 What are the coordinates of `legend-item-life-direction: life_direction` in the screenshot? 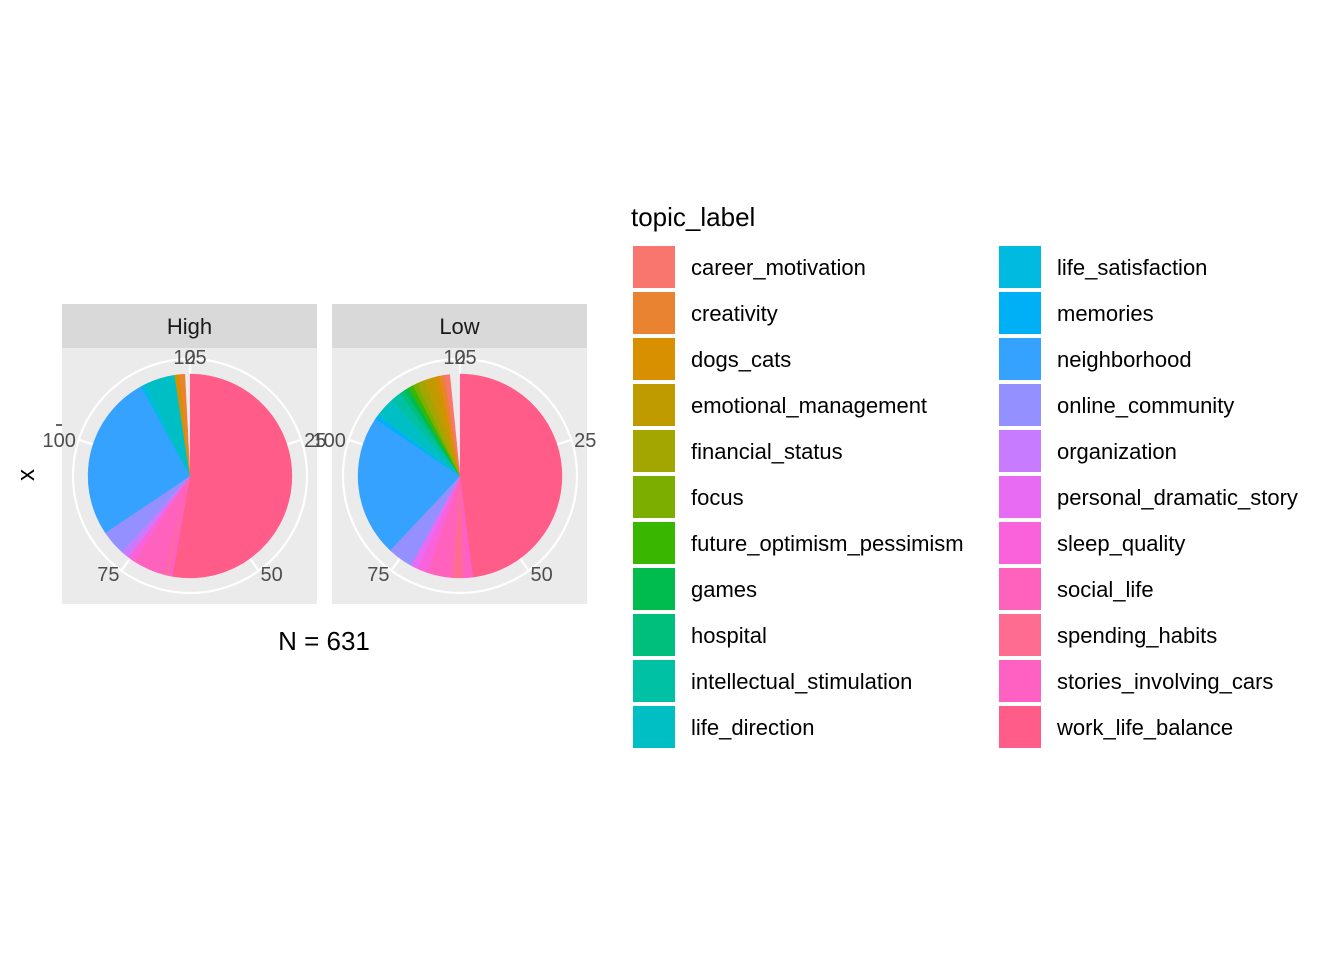 It's located at (724, 727).